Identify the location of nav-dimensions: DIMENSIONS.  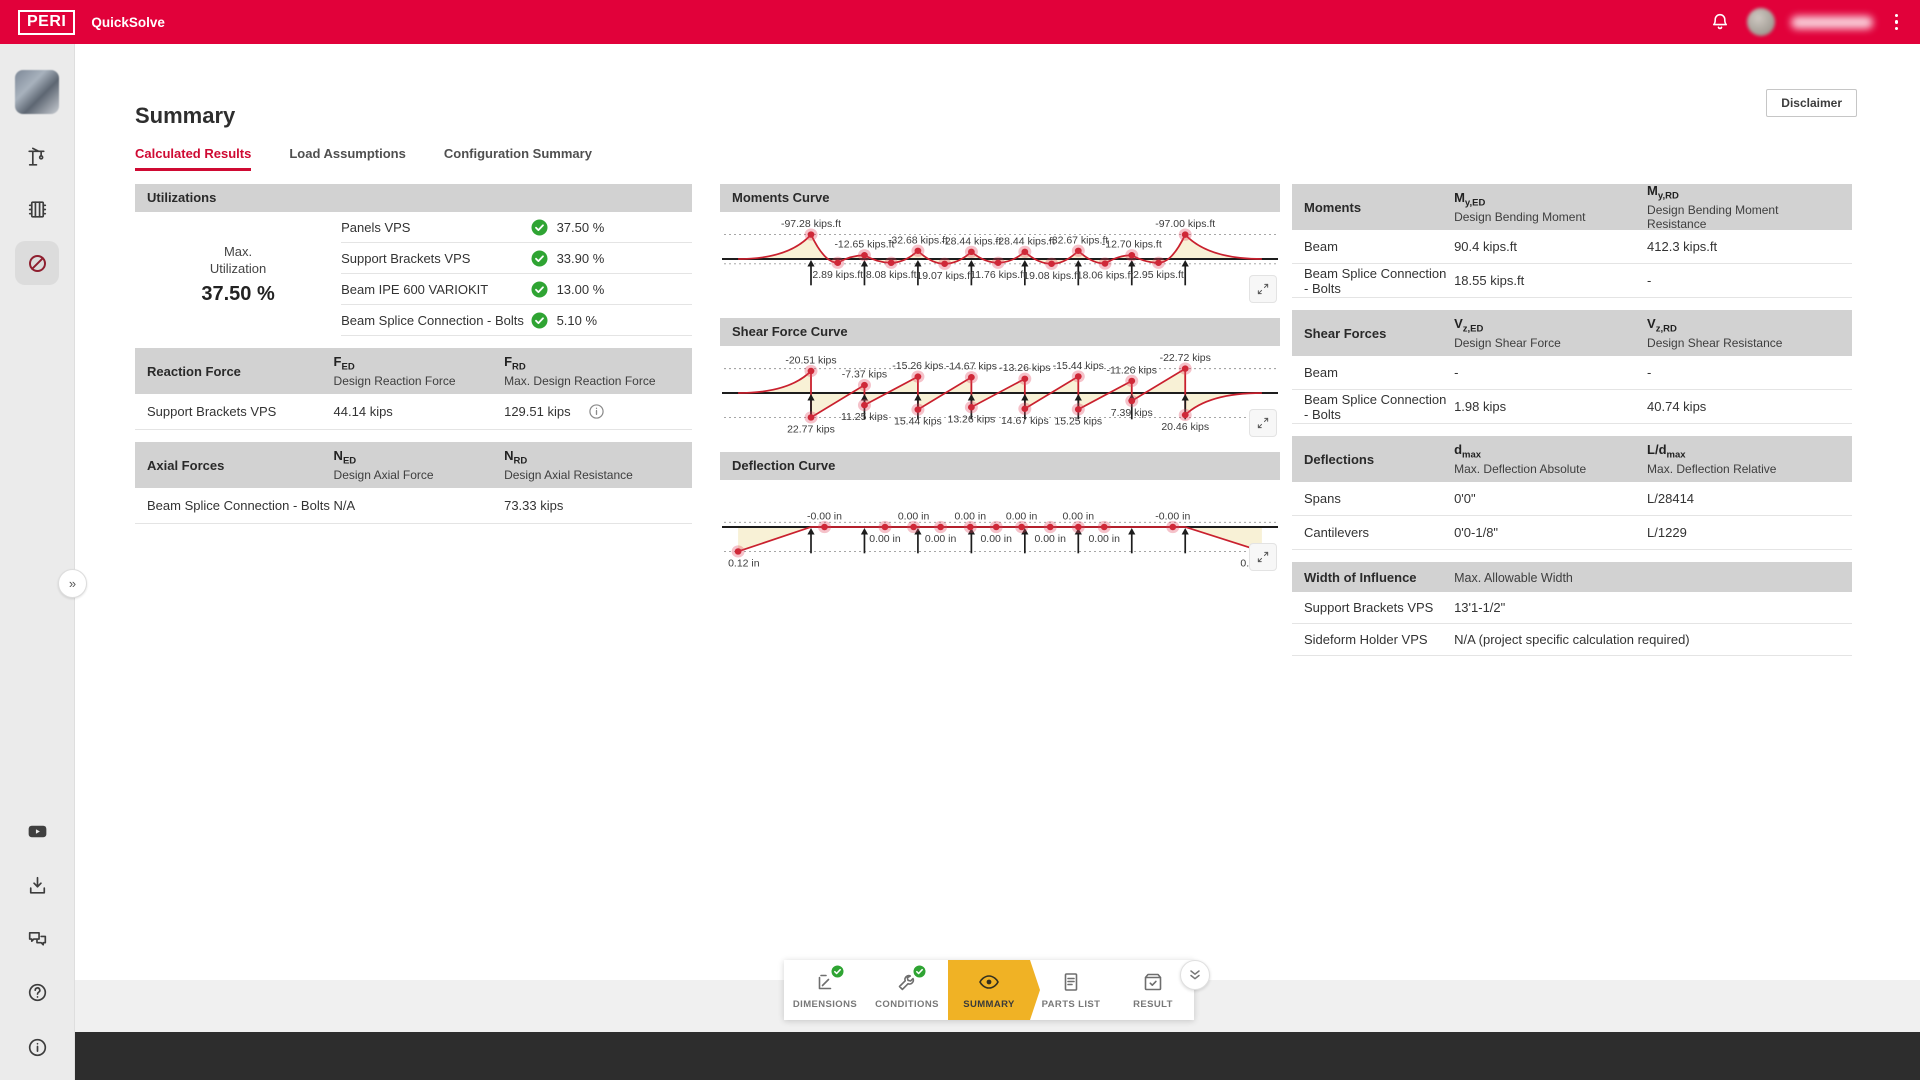
(825, 990).